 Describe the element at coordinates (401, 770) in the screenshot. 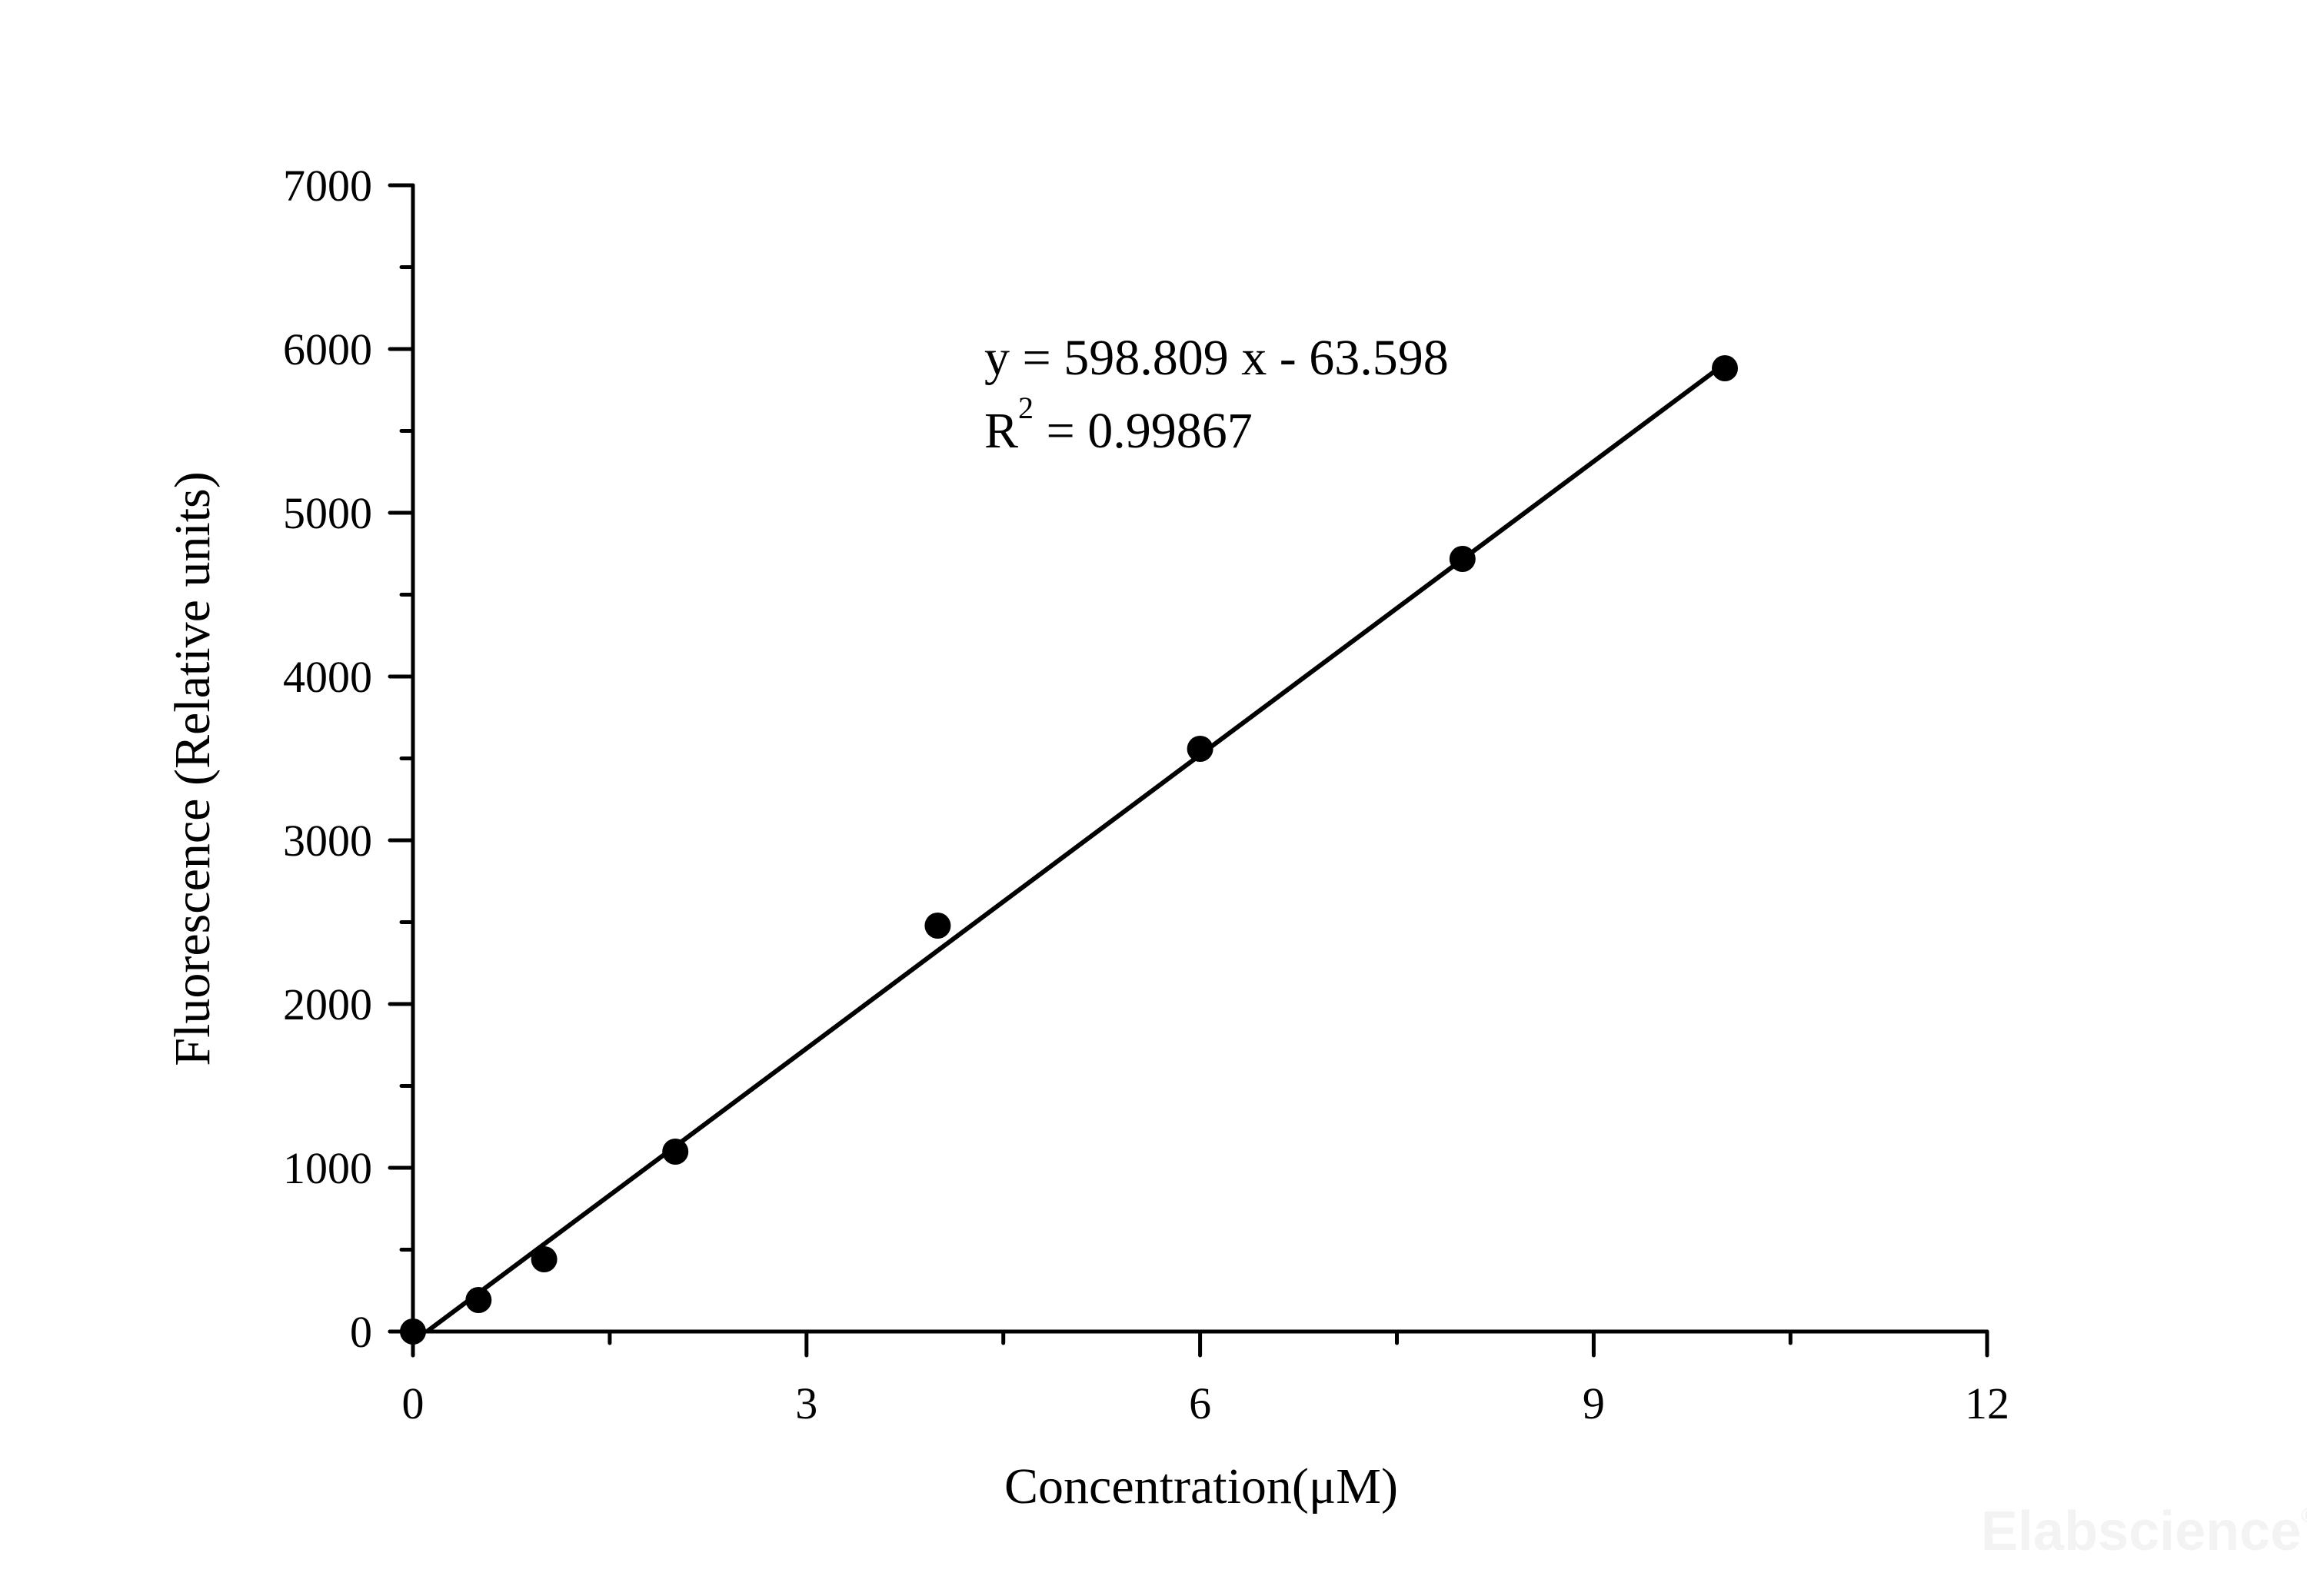

I see `y-axis` at that location.